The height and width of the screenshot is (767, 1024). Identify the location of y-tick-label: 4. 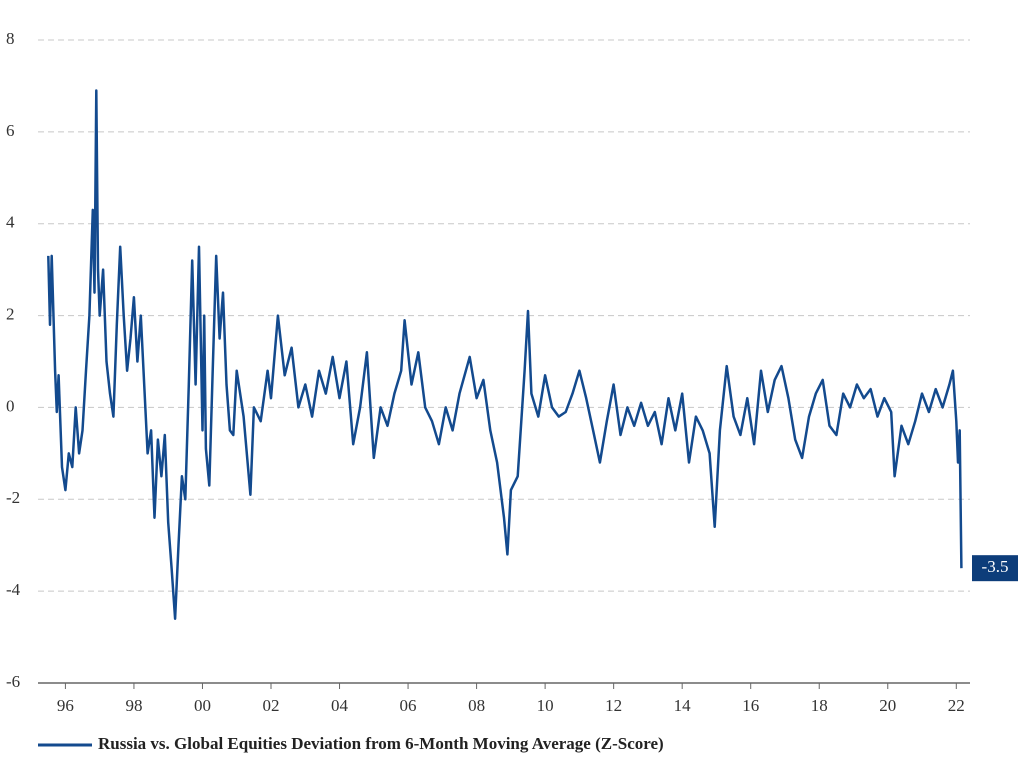
(10, 222).